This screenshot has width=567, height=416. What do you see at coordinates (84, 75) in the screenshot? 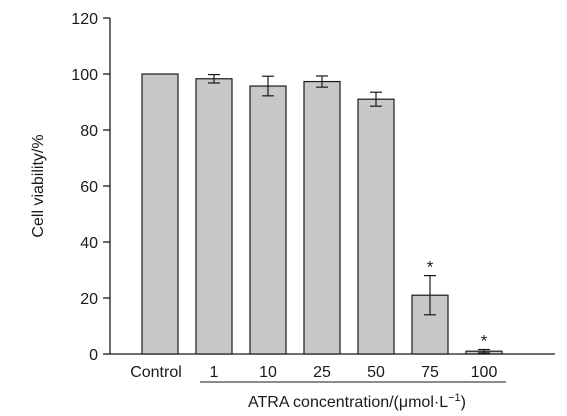
I see `y-tick-label: 100` at bounding box center [84, 75].